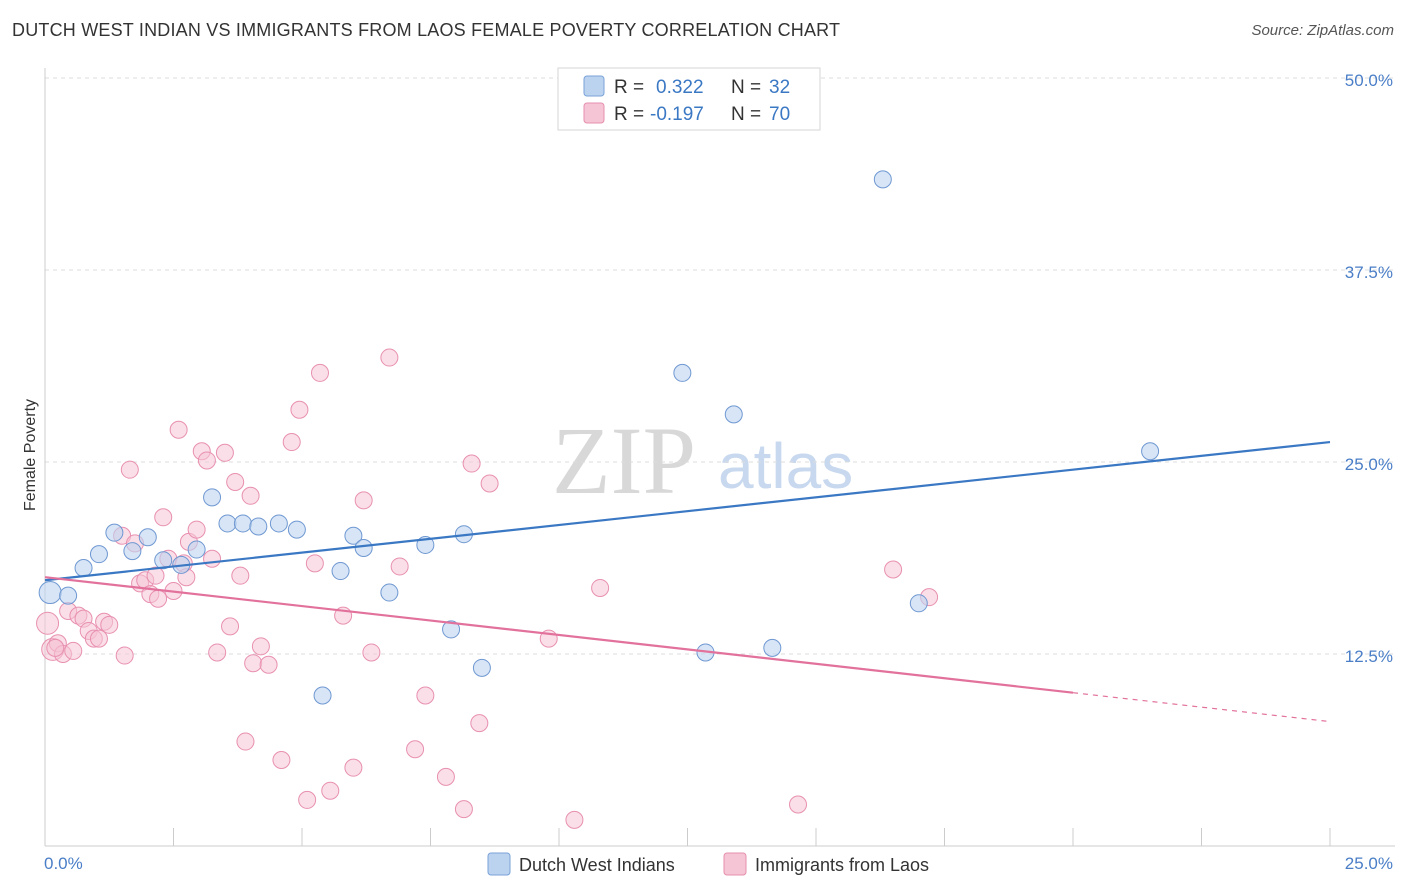 The height and width of the screenshot is (892, 1406). What do you see at coordinates (629, 87) in the screenshot?
I see `legend-r-label-1: R =` at bounding box center [629, 87].